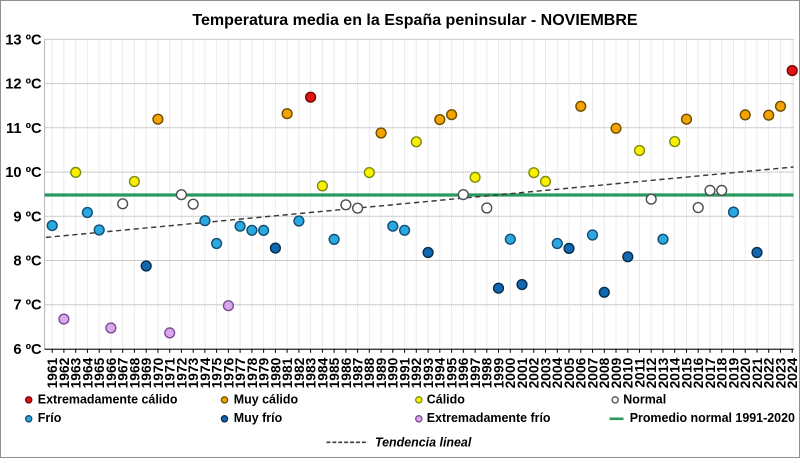  I want to click on svg-text: 7 ºC, so click(27, 306).